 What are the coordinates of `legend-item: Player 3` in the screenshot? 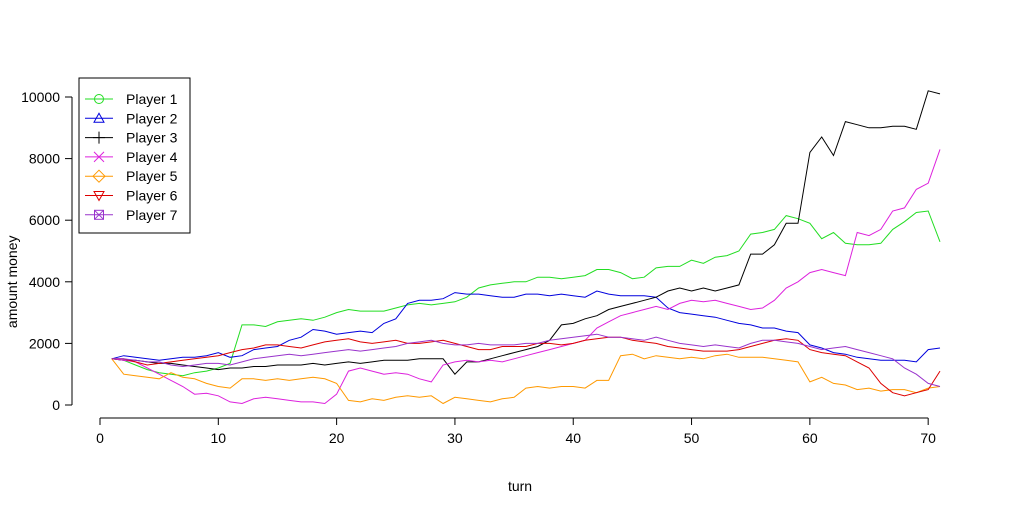 It's located at (131, 138).